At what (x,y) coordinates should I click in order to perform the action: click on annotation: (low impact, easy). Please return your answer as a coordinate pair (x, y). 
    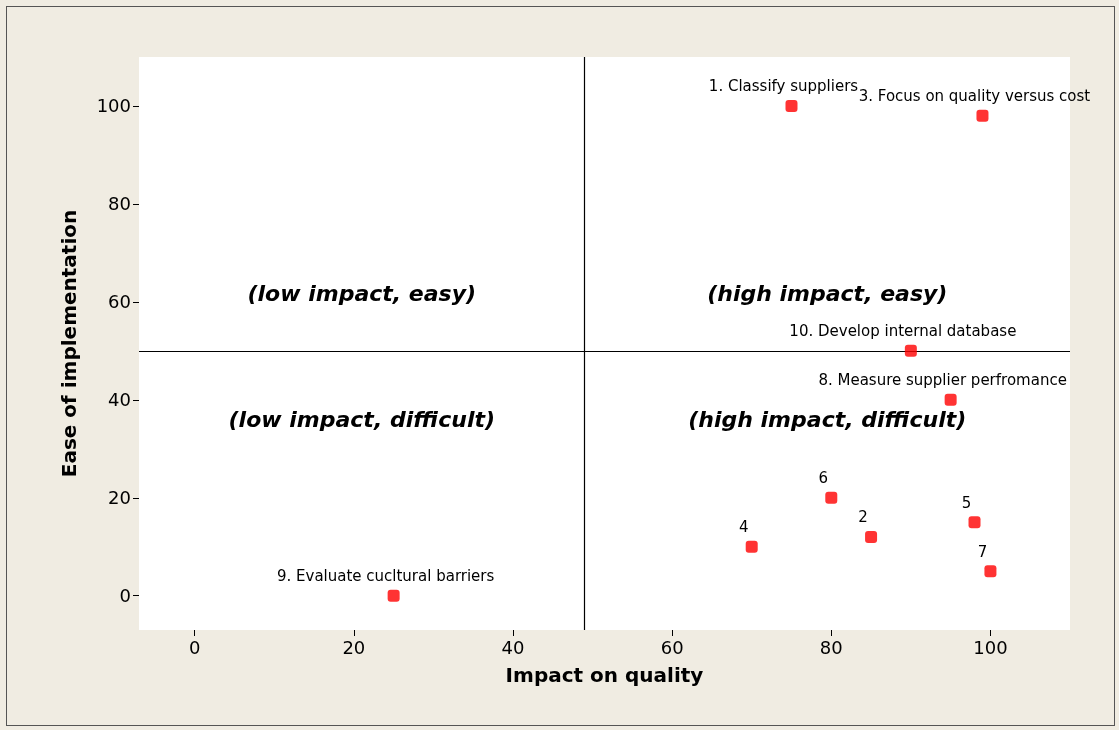
    Looking at the image, I should click on (362, 294).